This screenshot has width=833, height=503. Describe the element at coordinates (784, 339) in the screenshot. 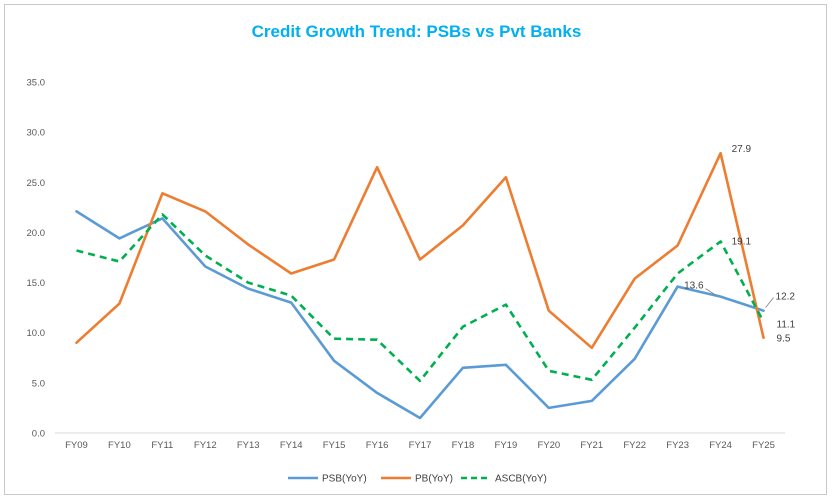

I see `data-label: 9.5` at that location.